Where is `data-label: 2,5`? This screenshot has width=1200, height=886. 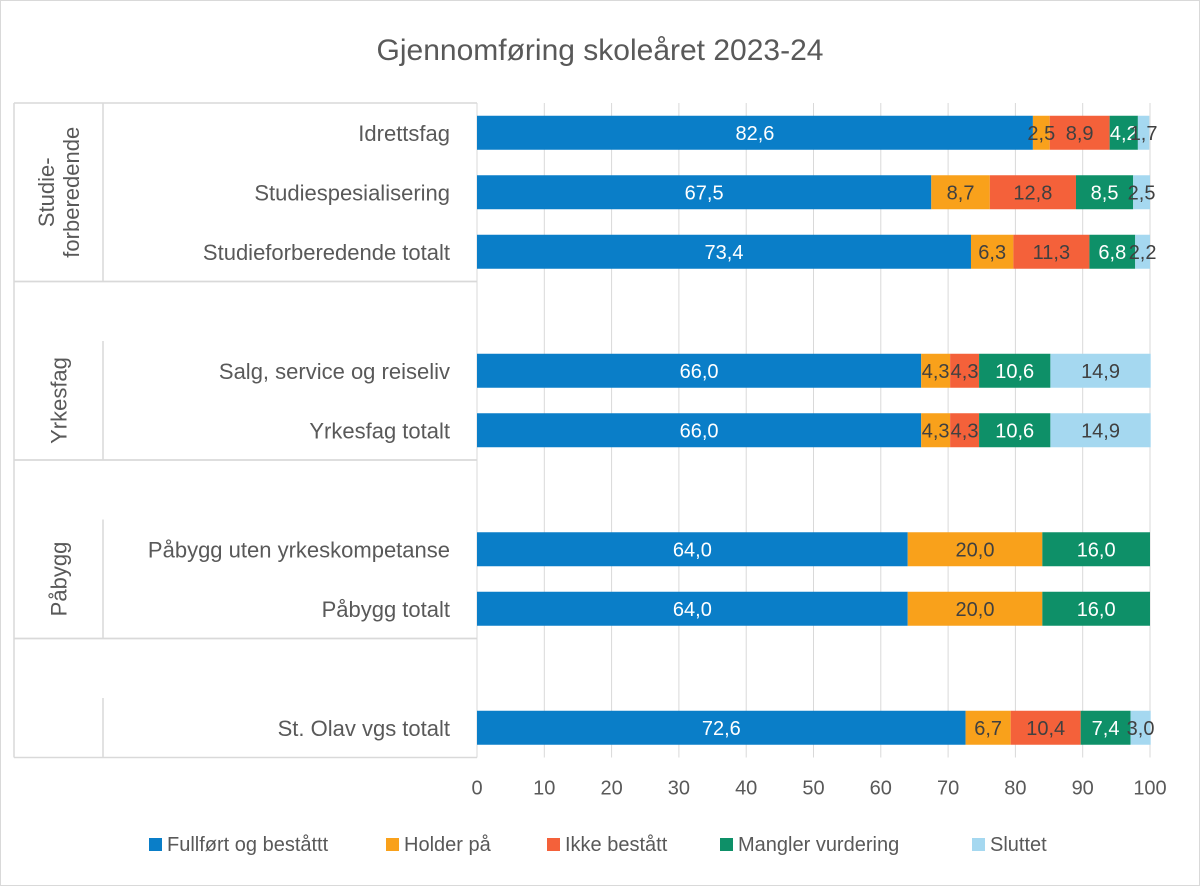 data-label: 2,5 is located at coordinates (1041, 134).